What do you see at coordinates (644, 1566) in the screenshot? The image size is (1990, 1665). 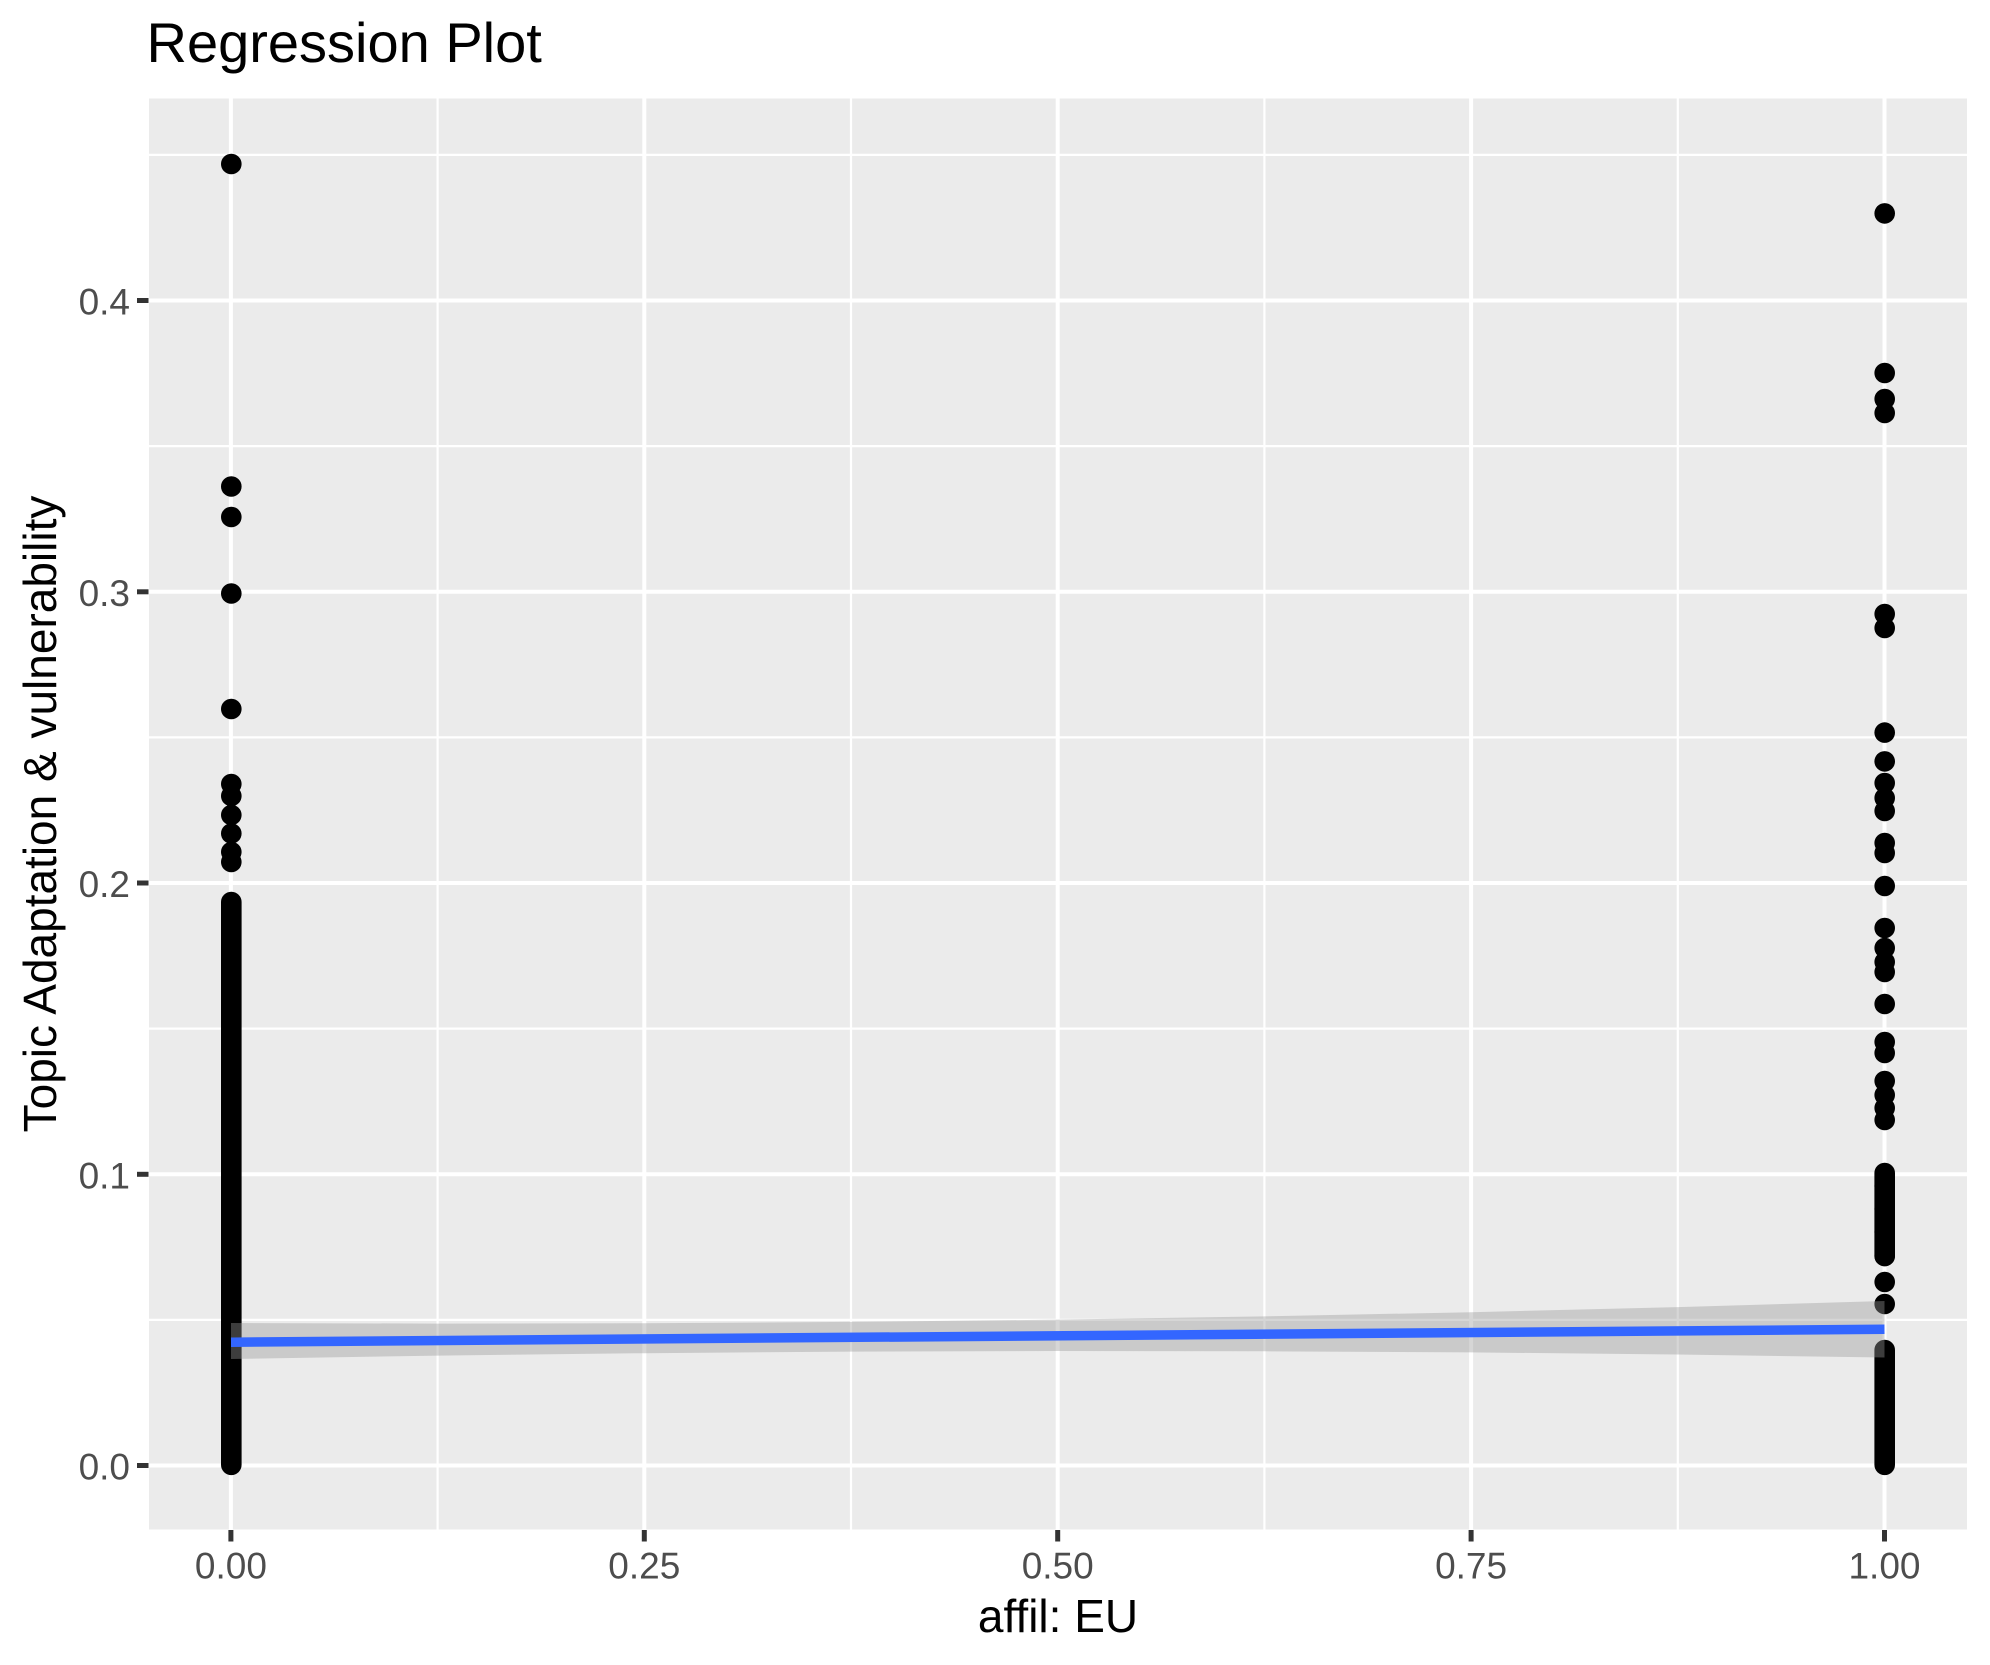 I see `svg-text: 0.25` at bounding box center [644, 1566].